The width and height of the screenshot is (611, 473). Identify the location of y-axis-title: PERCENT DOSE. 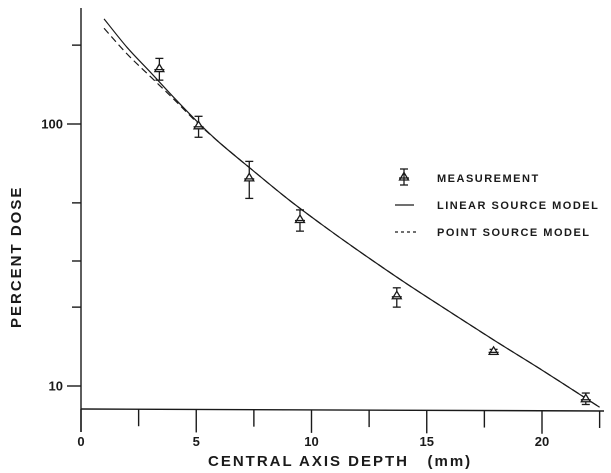
(16, 257).